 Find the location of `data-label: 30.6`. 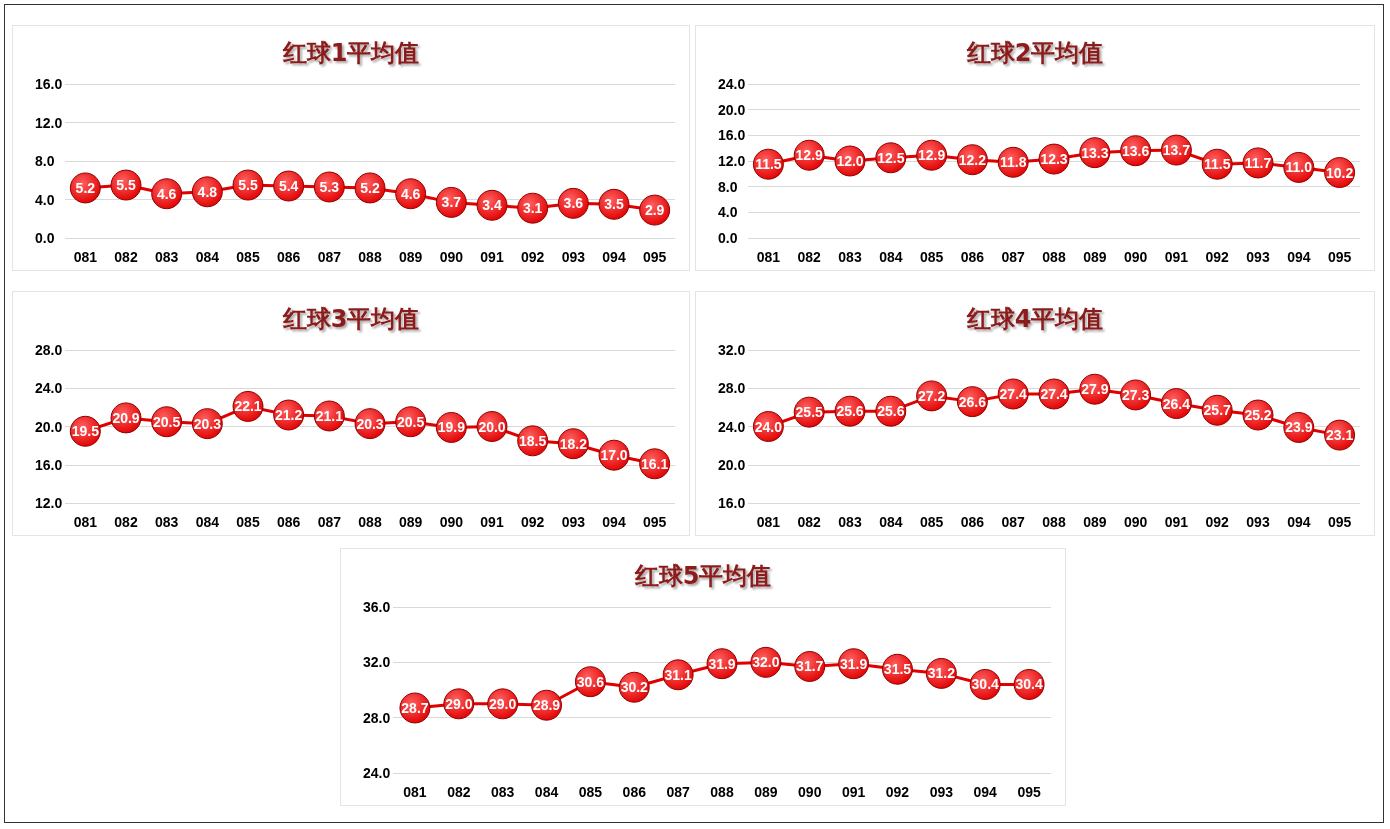

data-label: 30.6 is located at coordinates (590, 681).